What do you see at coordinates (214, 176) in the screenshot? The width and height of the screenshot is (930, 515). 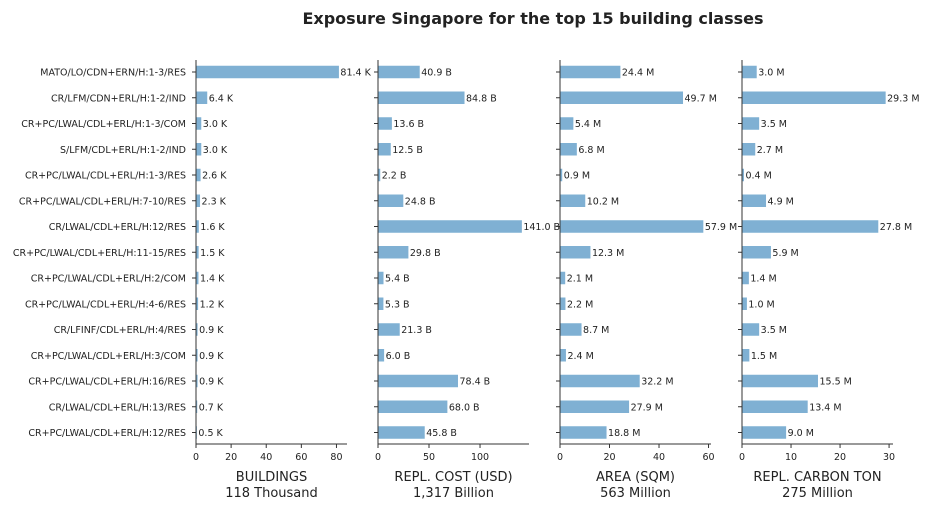 I see `bar-value-label: 2.6 K` at bounding box center [214, 176].